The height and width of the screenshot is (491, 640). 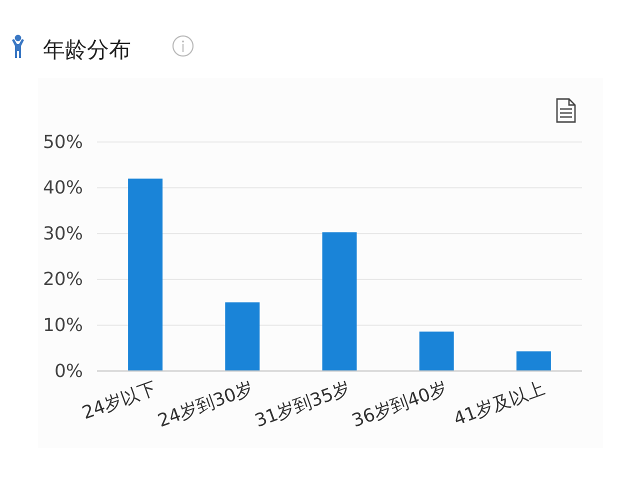 What do you see at coordinates (87, 50) in the screenshot?
I see `chart-title: 年龄分布` at bounding box center [87, 50].